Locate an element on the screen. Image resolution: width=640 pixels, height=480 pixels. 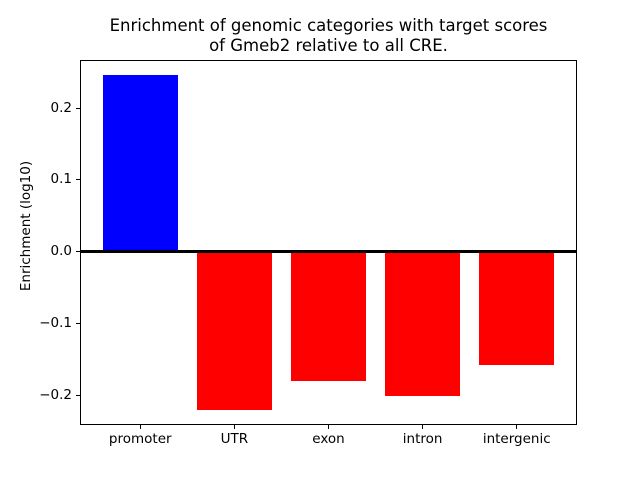
y-tick-label: 0.0 is located at coordinates (61, 251).